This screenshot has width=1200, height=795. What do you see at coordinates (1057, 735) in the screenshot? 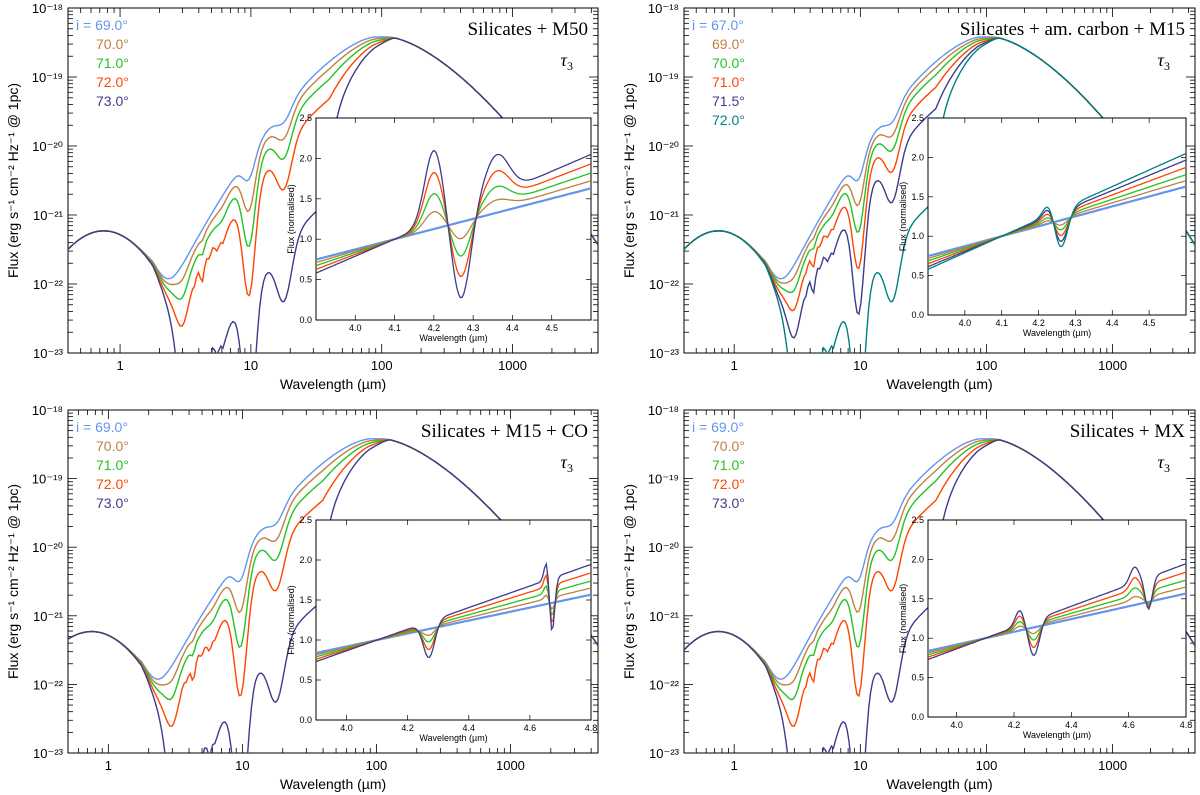
I see `inset-x-axis-title: Wavelength (µm)` at bounding box center [1057, 735].